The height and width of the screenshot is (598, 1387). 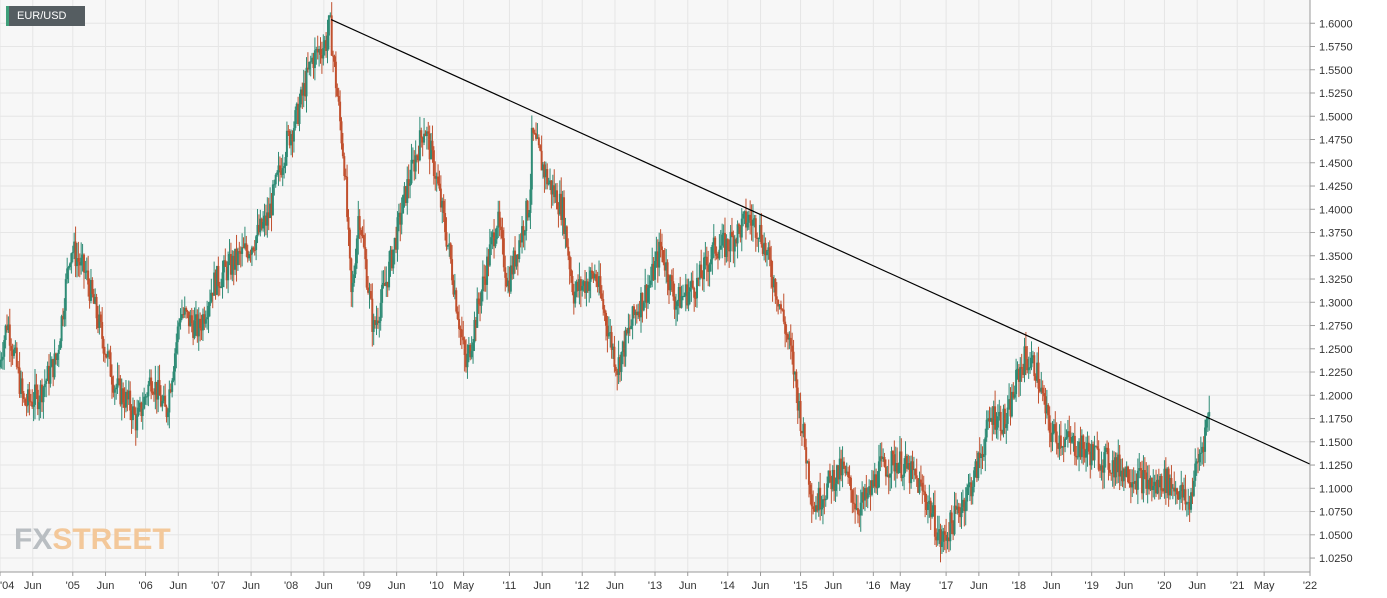 I want to click on logo-fx: FX, so click(x=33, y=539).